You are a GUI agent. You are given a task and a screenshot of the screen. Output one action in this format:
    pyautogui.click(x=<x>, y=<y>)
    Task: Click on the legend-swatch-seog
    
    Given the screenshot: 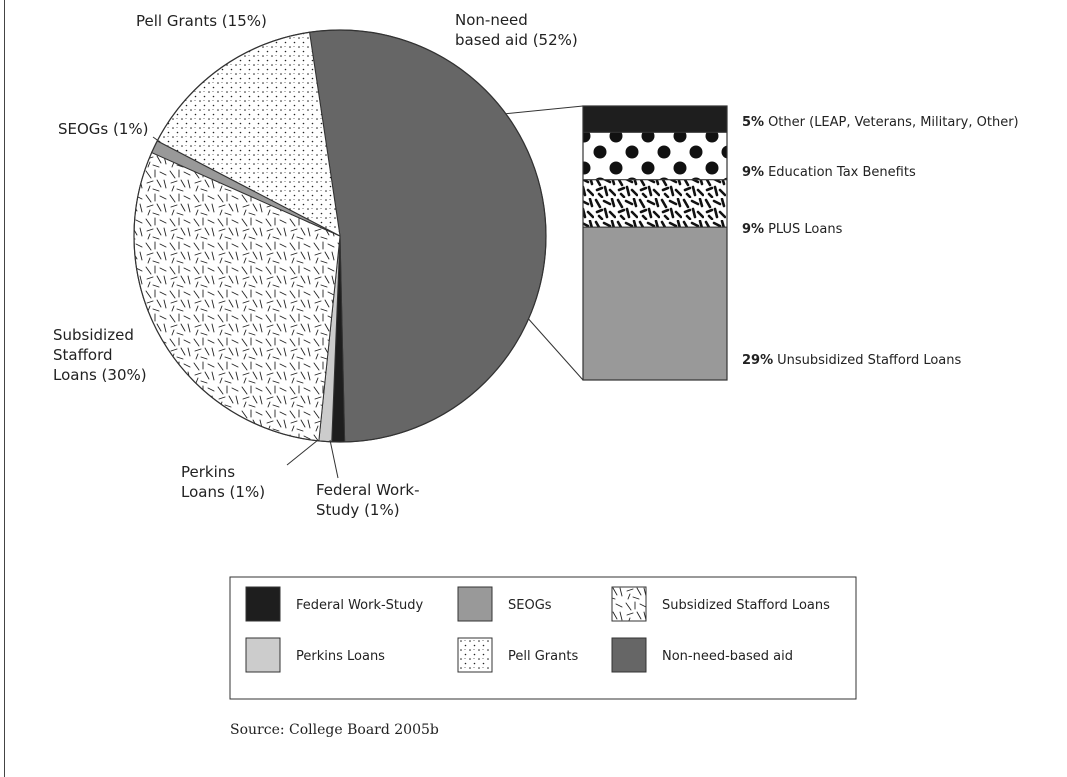 What is the action you would take?
    pyautogui.click(x=475, y=604)
    